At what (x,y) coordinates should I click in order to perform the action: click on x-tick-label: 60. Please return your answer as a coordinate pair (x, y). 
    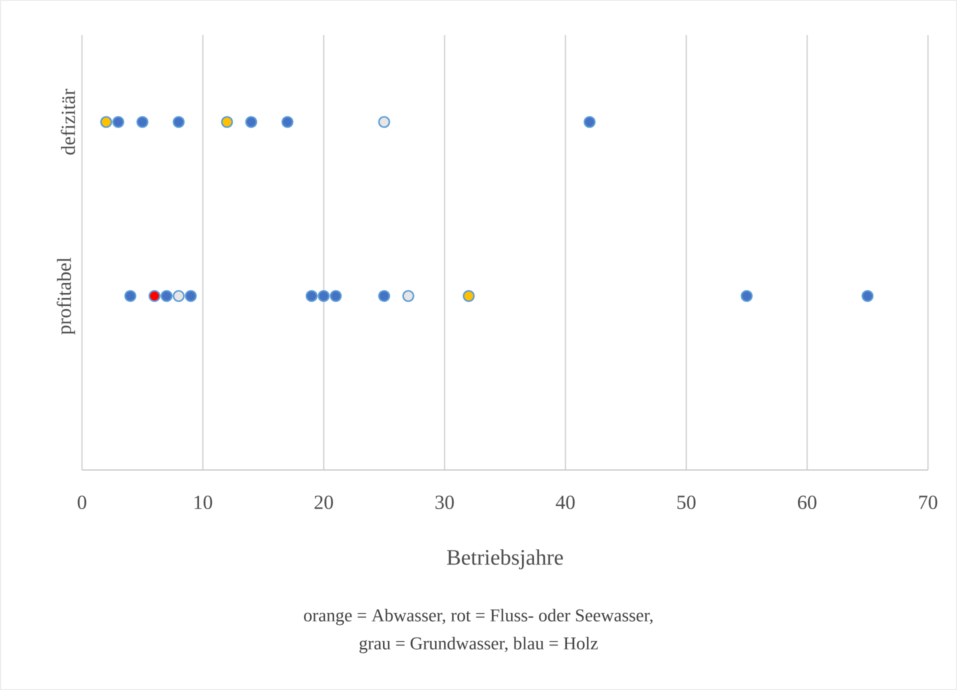
    Looking at the image, I should click on (807, 503).